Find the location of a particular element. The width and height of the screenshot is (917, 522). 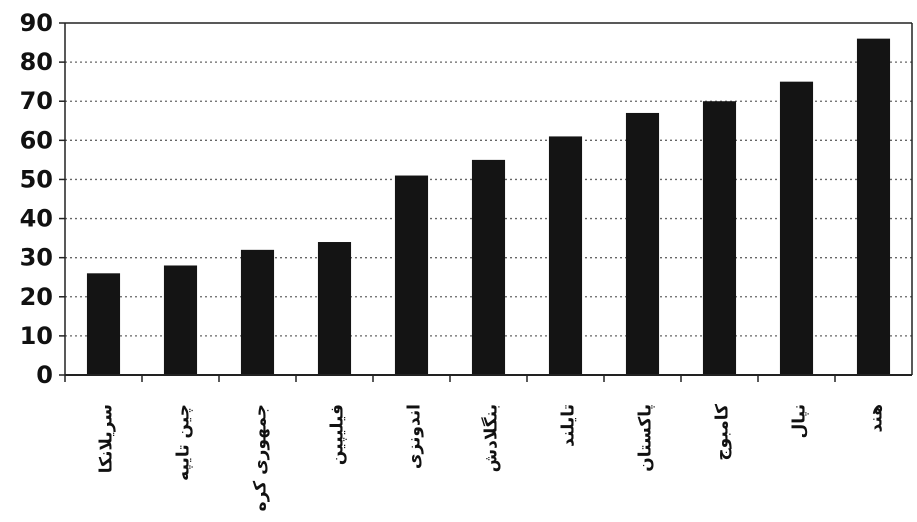

x-tick-label: نپال is located at coordinates (800, 421).